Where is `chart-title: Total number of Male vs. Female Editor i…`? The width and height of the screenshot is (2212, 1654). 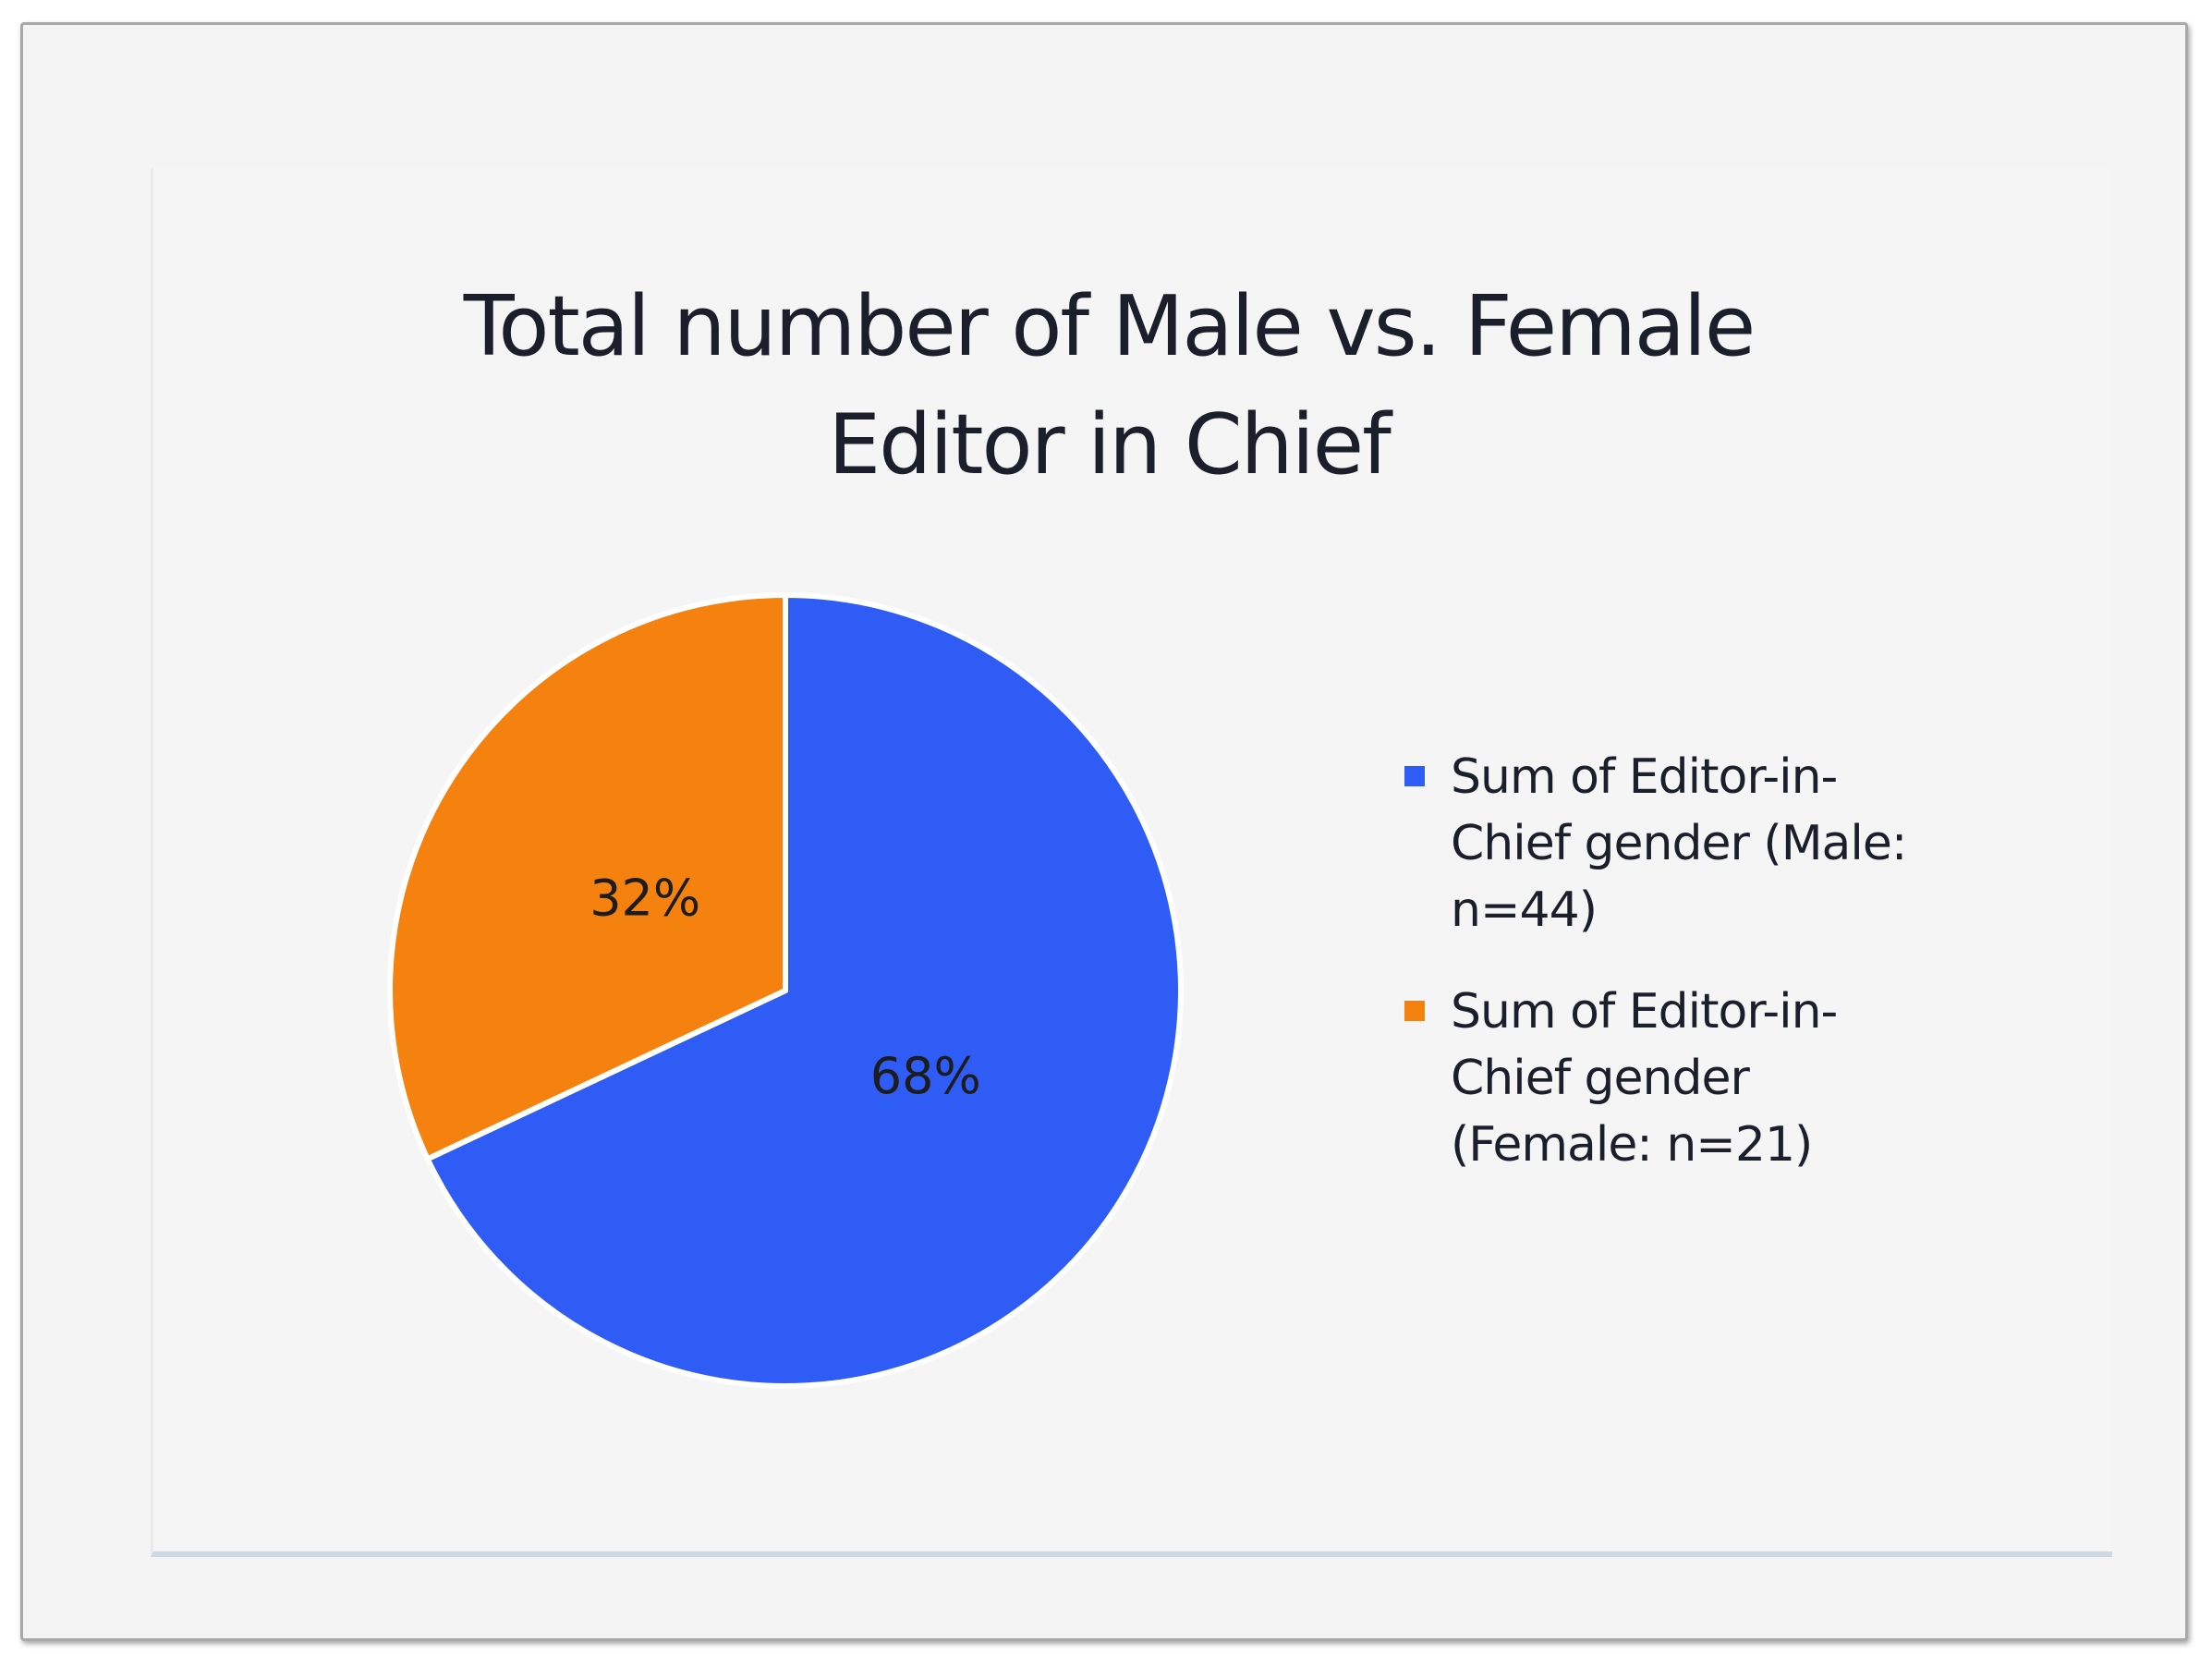
chart-title: Total number of Male vs. Female Editor i… is located at coordinates (1109, 385).